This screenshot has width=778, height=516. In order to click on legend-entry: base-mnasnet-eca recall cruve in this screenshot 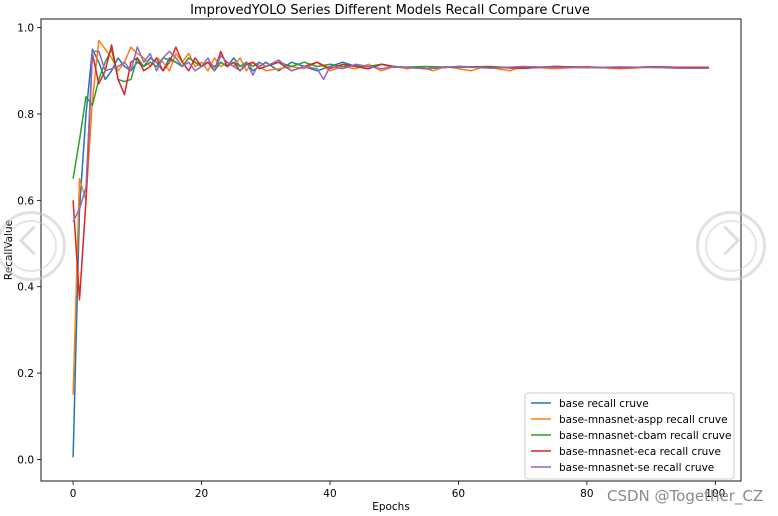, I will do `click(640, 452)`.